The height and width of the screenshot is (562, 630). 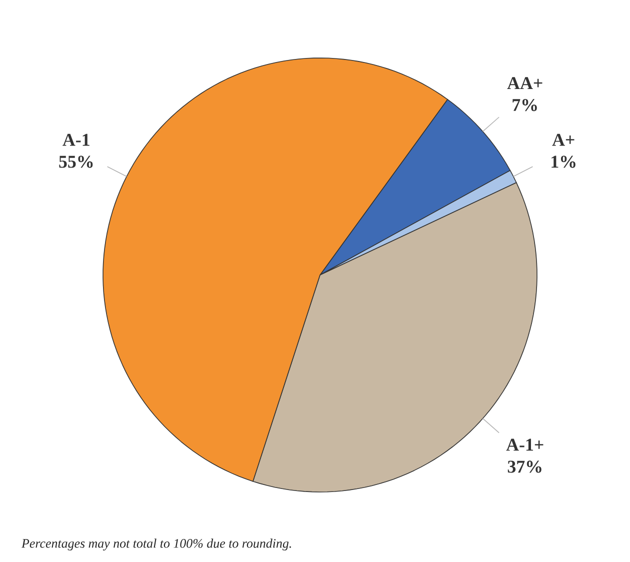 What do you see at coordinates (525, 444) in the screenshot?
I see `slice-label: A-1+` at bounding box center [525, 444].